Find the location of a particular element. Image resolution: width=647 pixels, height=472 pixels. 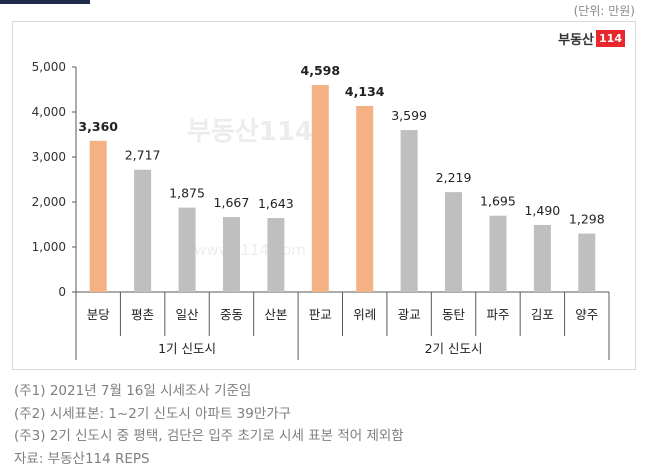

data-label: 1,490 is located at coordinates (542, 210).